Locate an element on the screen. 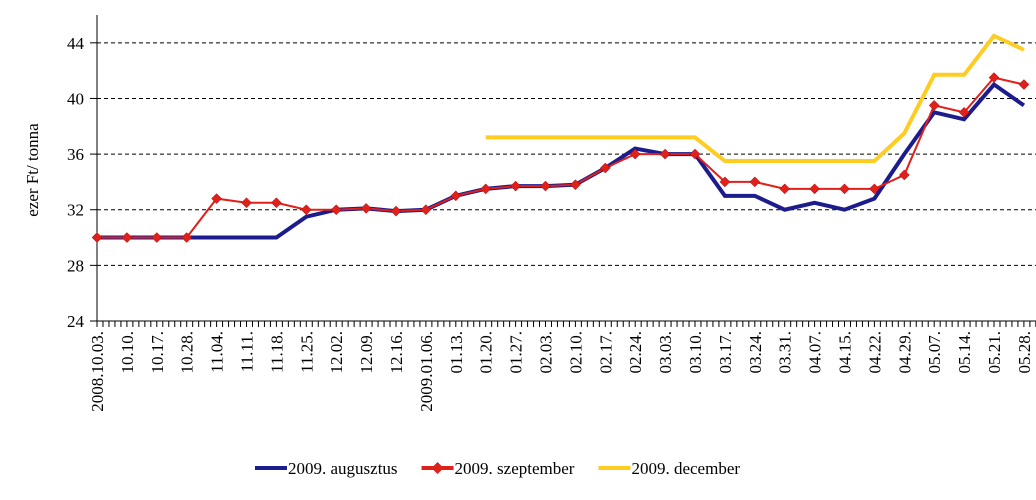 The width and height of the screenshot is (1036, 500). legend-marker is located at coordinates (437, 468).